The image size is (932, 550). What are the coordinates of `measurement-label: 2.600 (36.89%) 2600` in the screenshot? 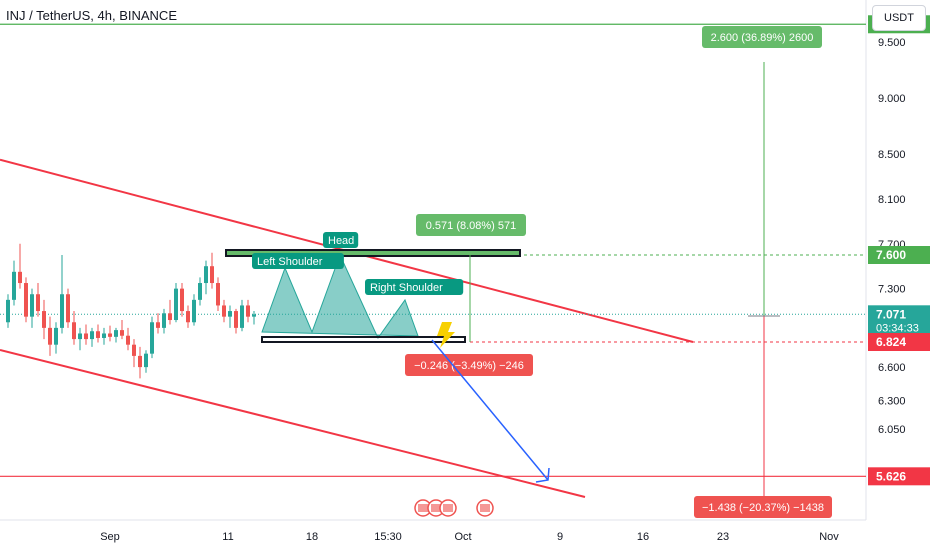 It's located at (762, 38).